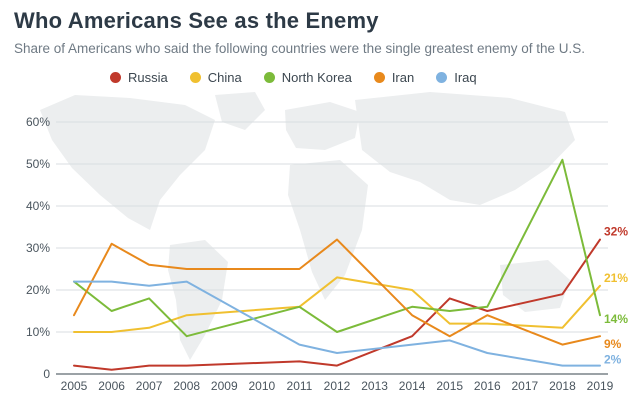 The height and width of the screenshot is (405, 640). What do you see at coordinates (269, 77) in the screenshot?
I see `legend-swatch-north-korea` at bounding box center [269, 77].